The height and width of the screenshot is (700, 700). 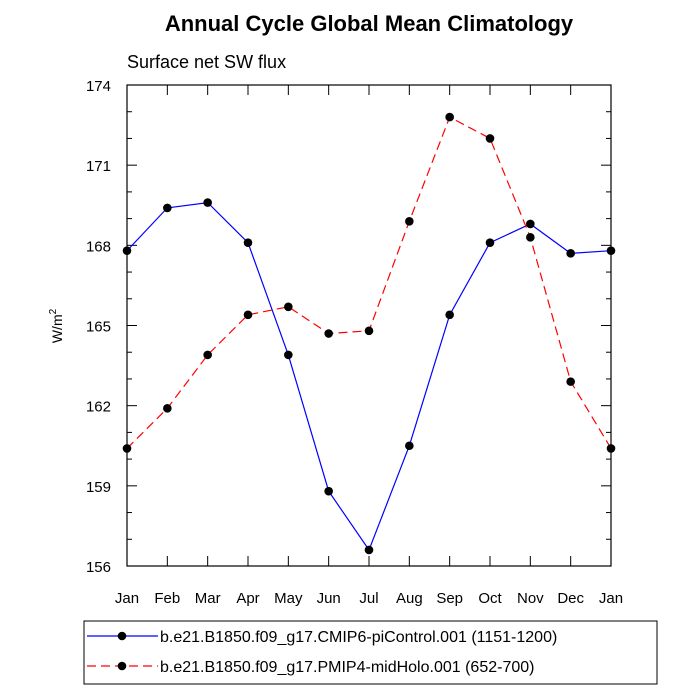 I want to click on x-tick-label: Nov, so click(x=530, y=598).